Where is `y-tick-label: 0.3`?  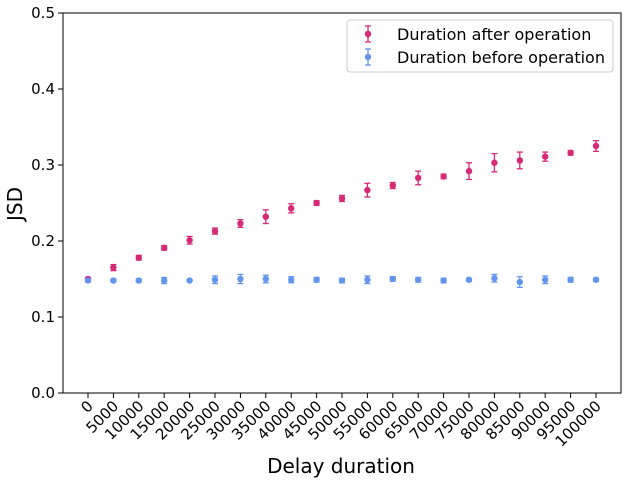 y-tick-label: 0.3 is located at coordinates (43, 165).